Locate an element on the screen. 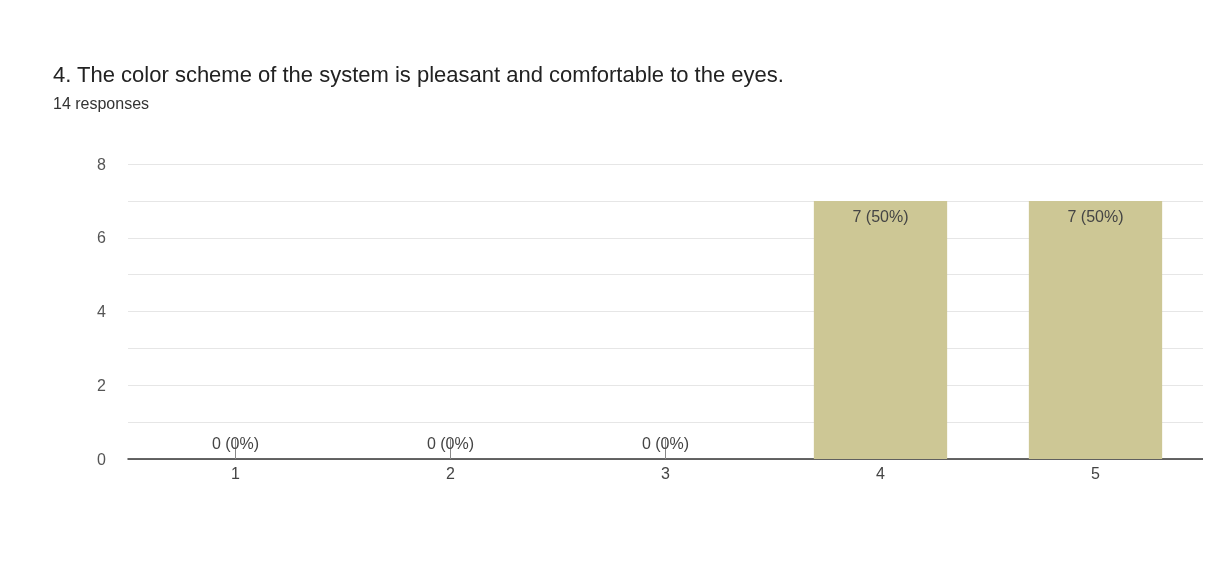 The width and height of the screenshot is (1211, 579). y-tick-label: 2 is located at coordinates (102, 385).